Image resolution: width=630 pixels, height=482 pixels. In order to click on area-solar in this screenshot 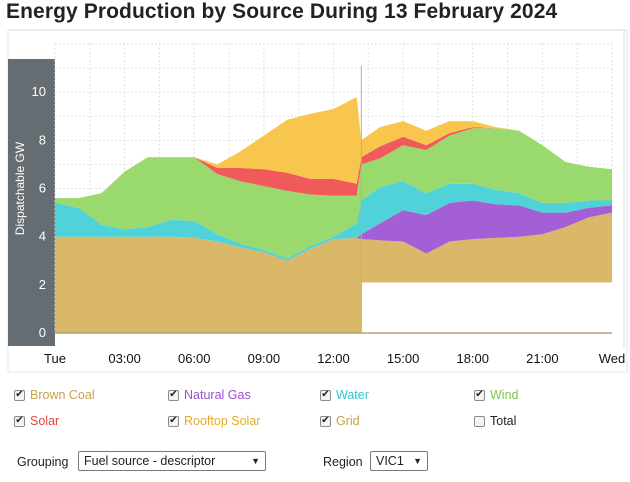, I will do `click(333, 163)`.